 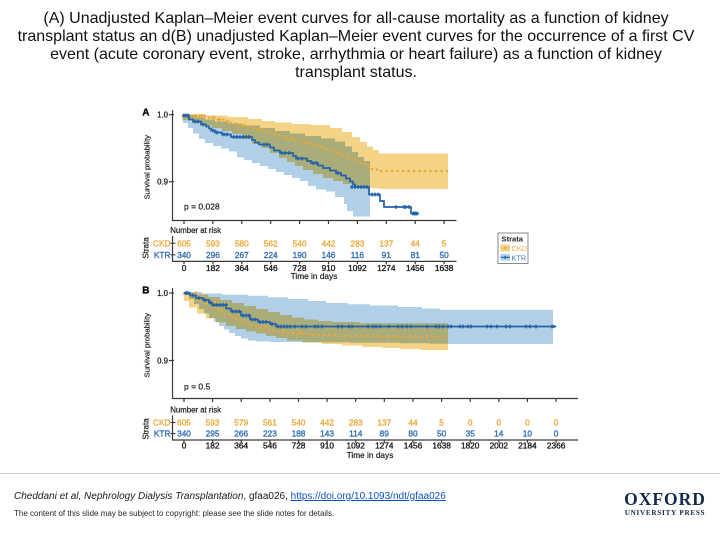 I want to click on svg-text: 10, so click(x=528, y=434).